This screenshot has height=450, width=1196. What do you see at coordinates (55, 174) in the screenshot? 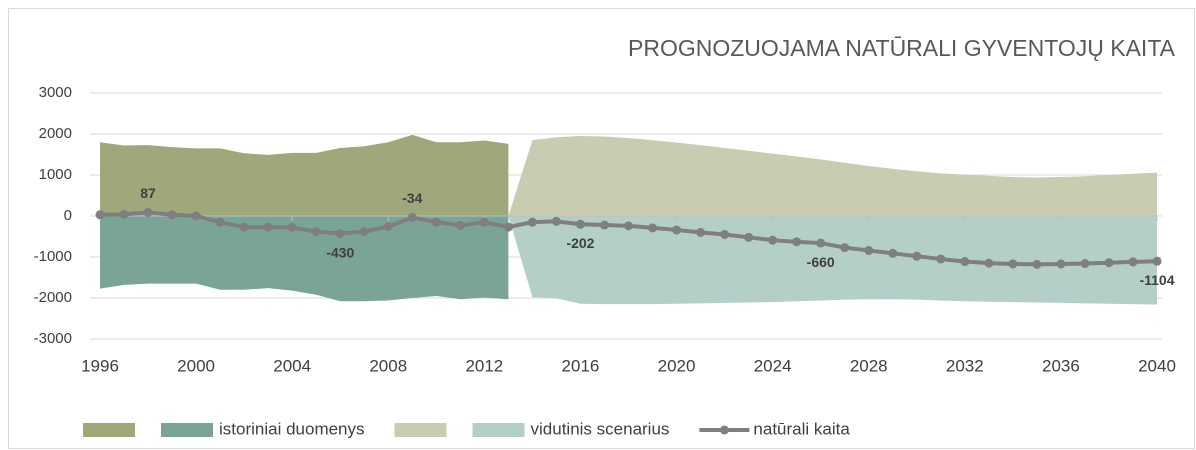
I see `y-tick-label: 1000` at bounding box center [55, 174].